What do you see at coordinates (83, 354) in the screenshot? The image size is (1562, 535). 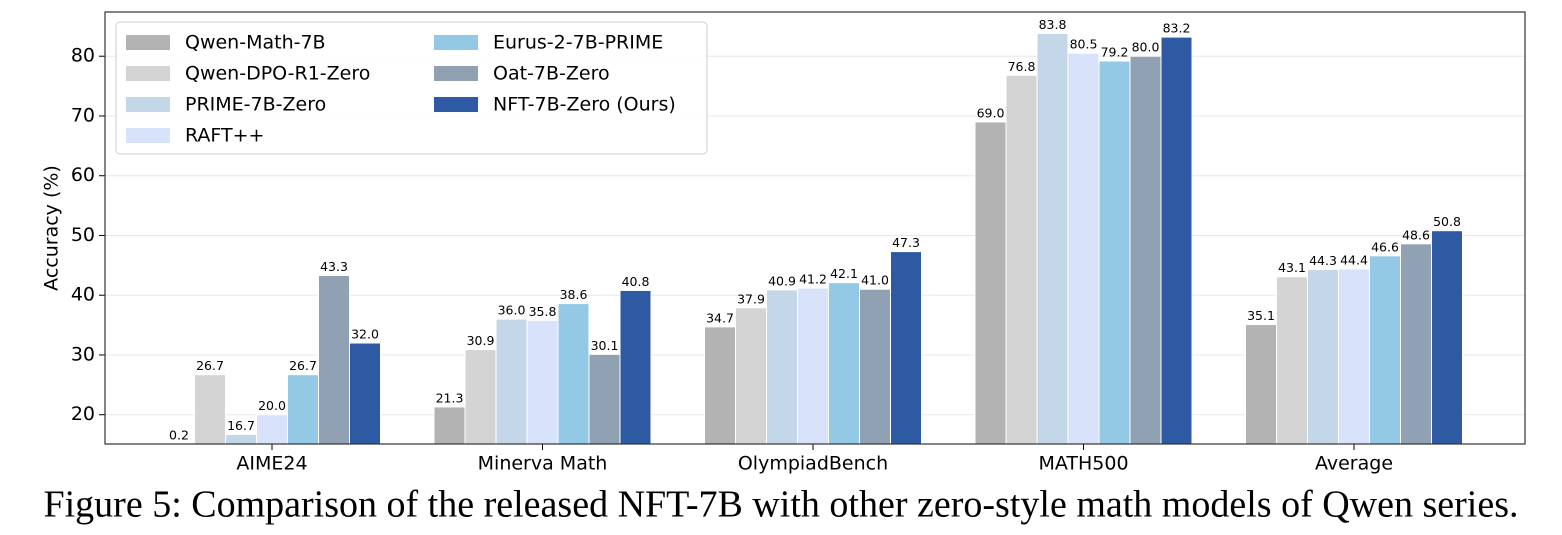 I see `y-tick-label: 30` at bounding box center [83, 354].